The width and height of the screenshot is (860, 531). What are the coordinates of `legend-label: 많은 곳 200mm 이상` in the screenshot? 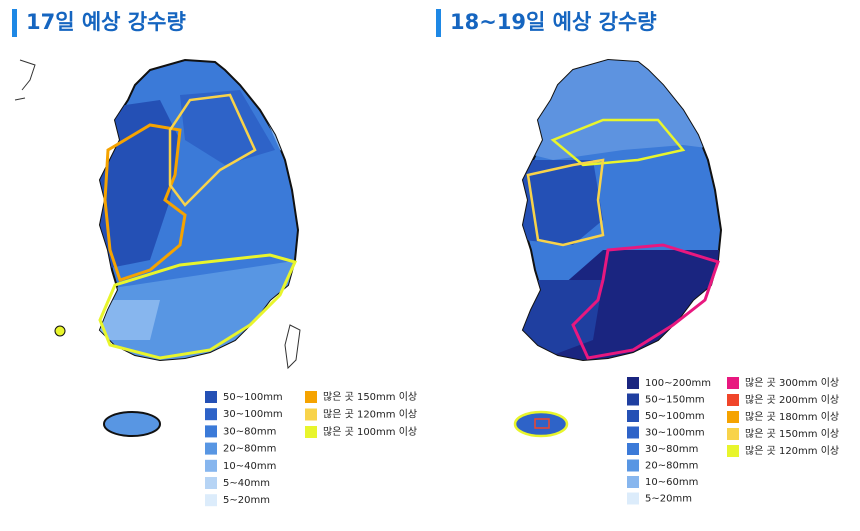 It's located at (792, 400).